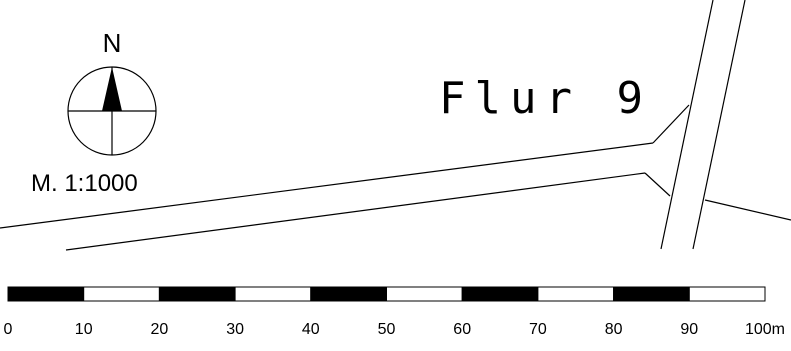  Describe the element at coordinates (614, 329) in the screenshot. I see `scale-bar-tick-label: 80` at that location.